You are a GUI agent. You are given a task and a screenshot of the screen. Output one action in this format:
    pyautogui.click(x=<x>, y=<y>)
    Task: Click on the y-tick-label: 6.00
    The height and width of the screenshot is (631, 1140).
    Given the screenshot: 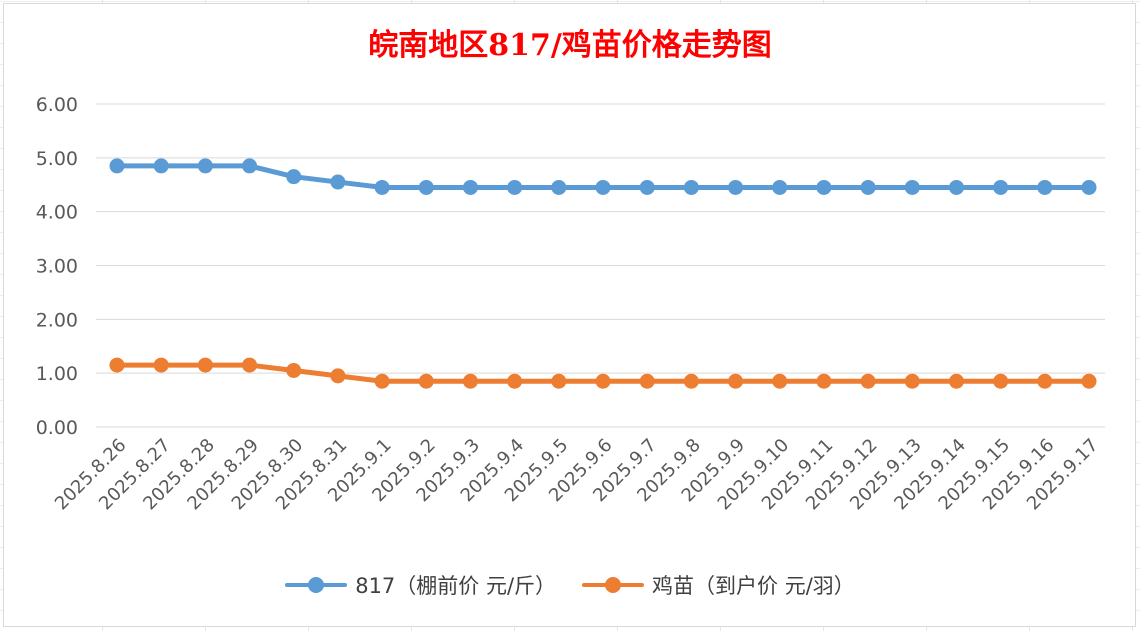 What is the action you would take?
    pyautogui.click(x=57, y=105)
    